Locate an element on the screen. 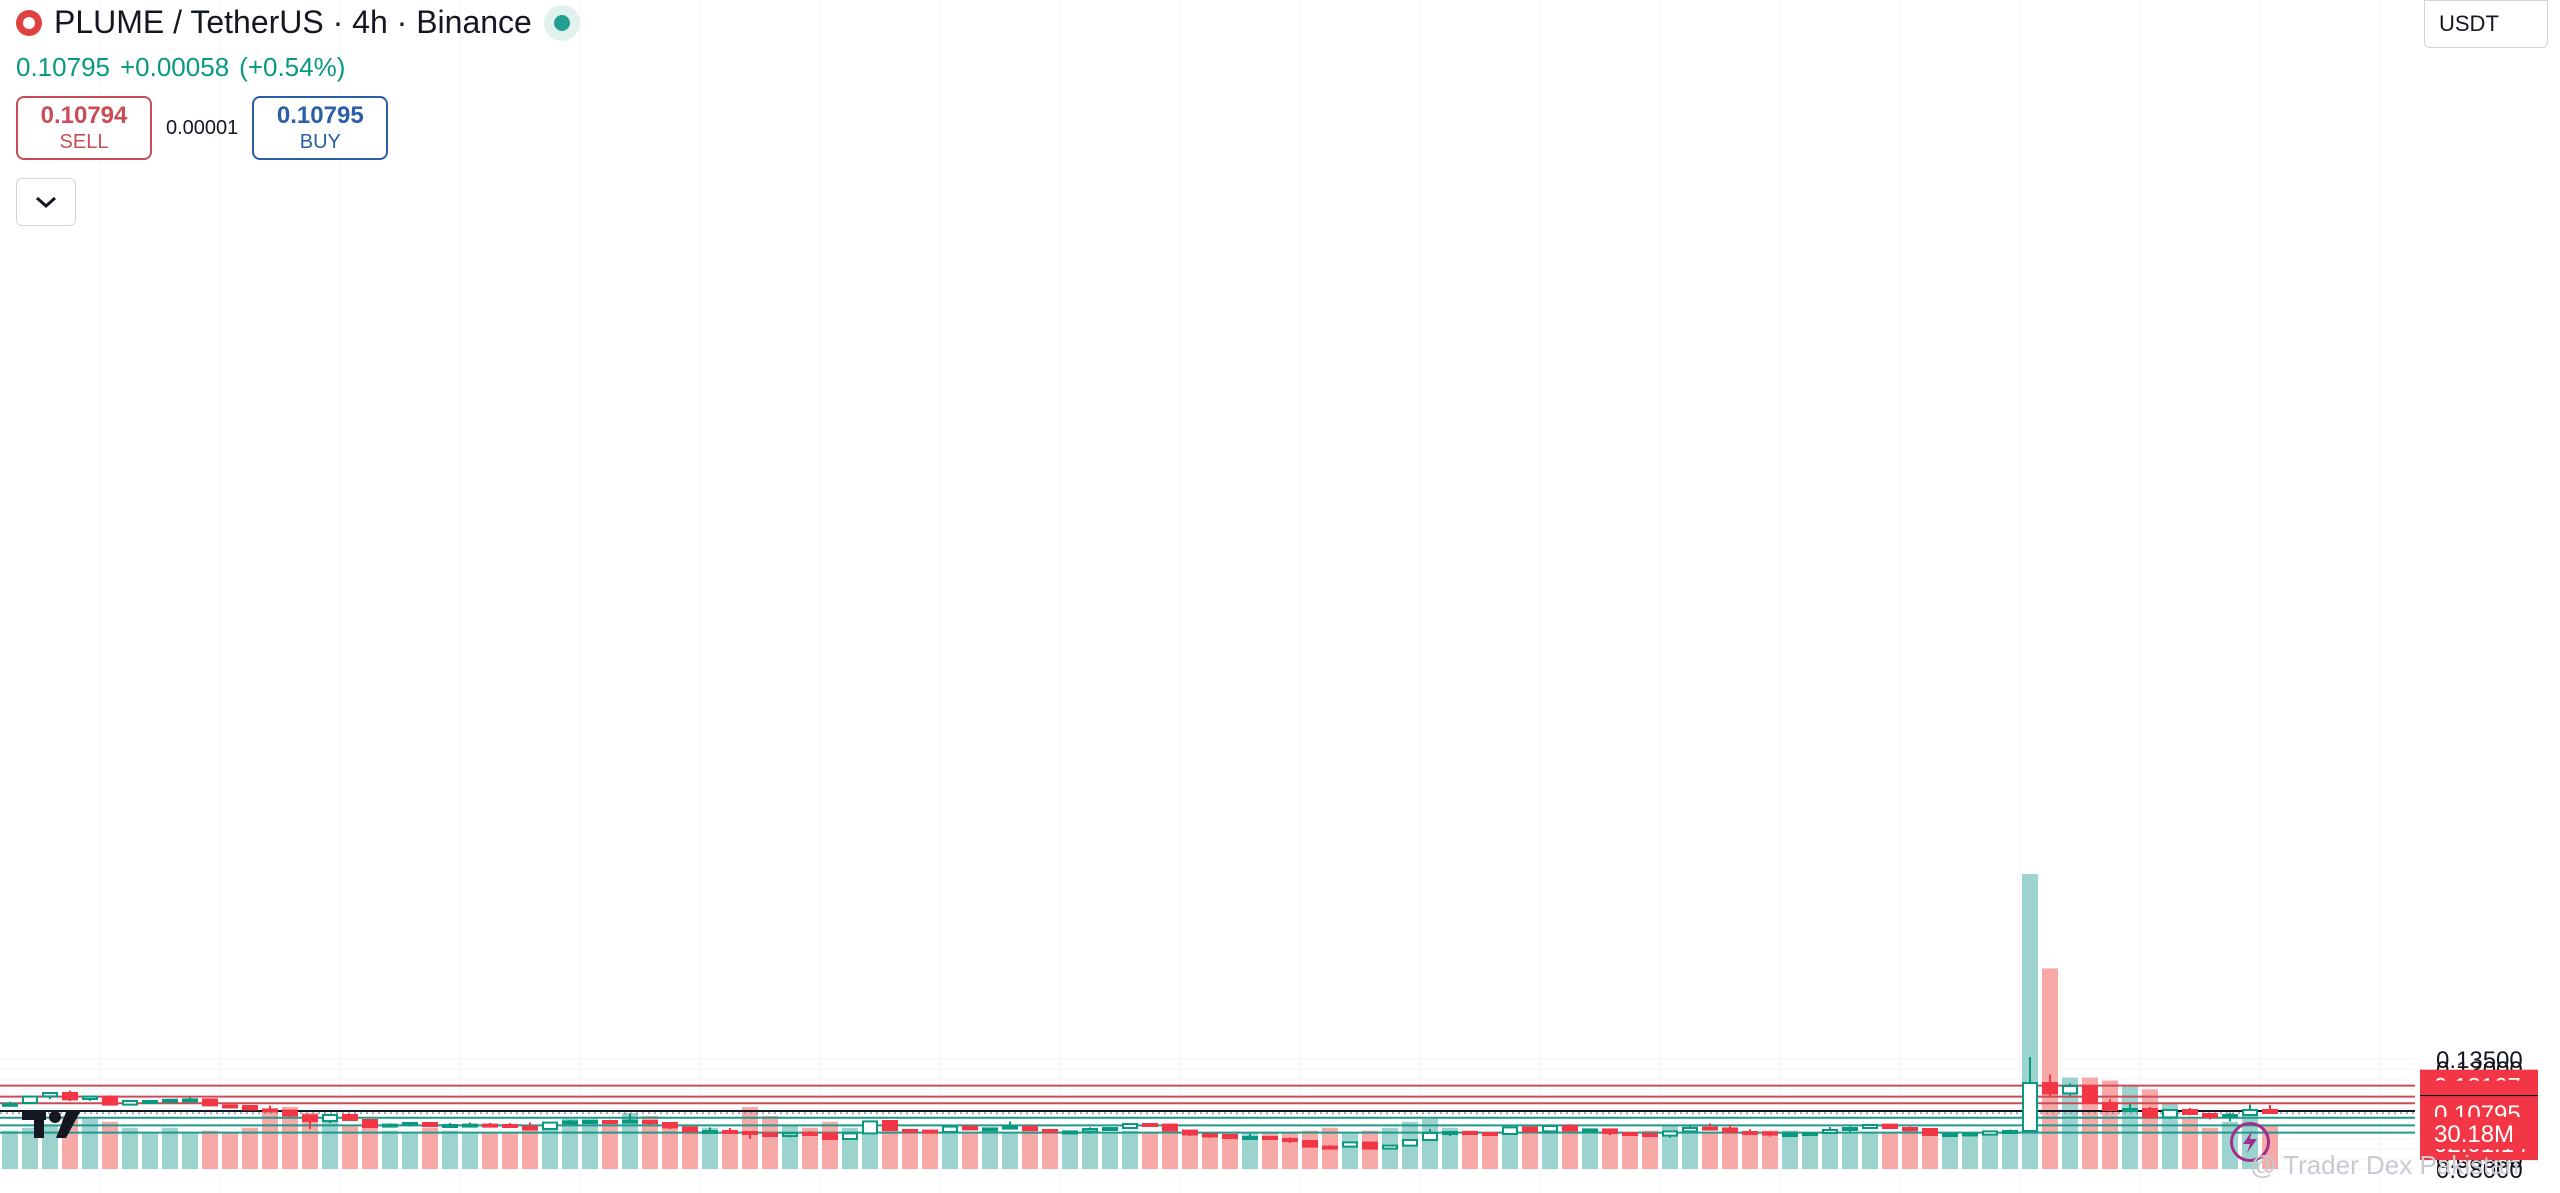  chevron-down-icon is located at coordinates (46, 202).